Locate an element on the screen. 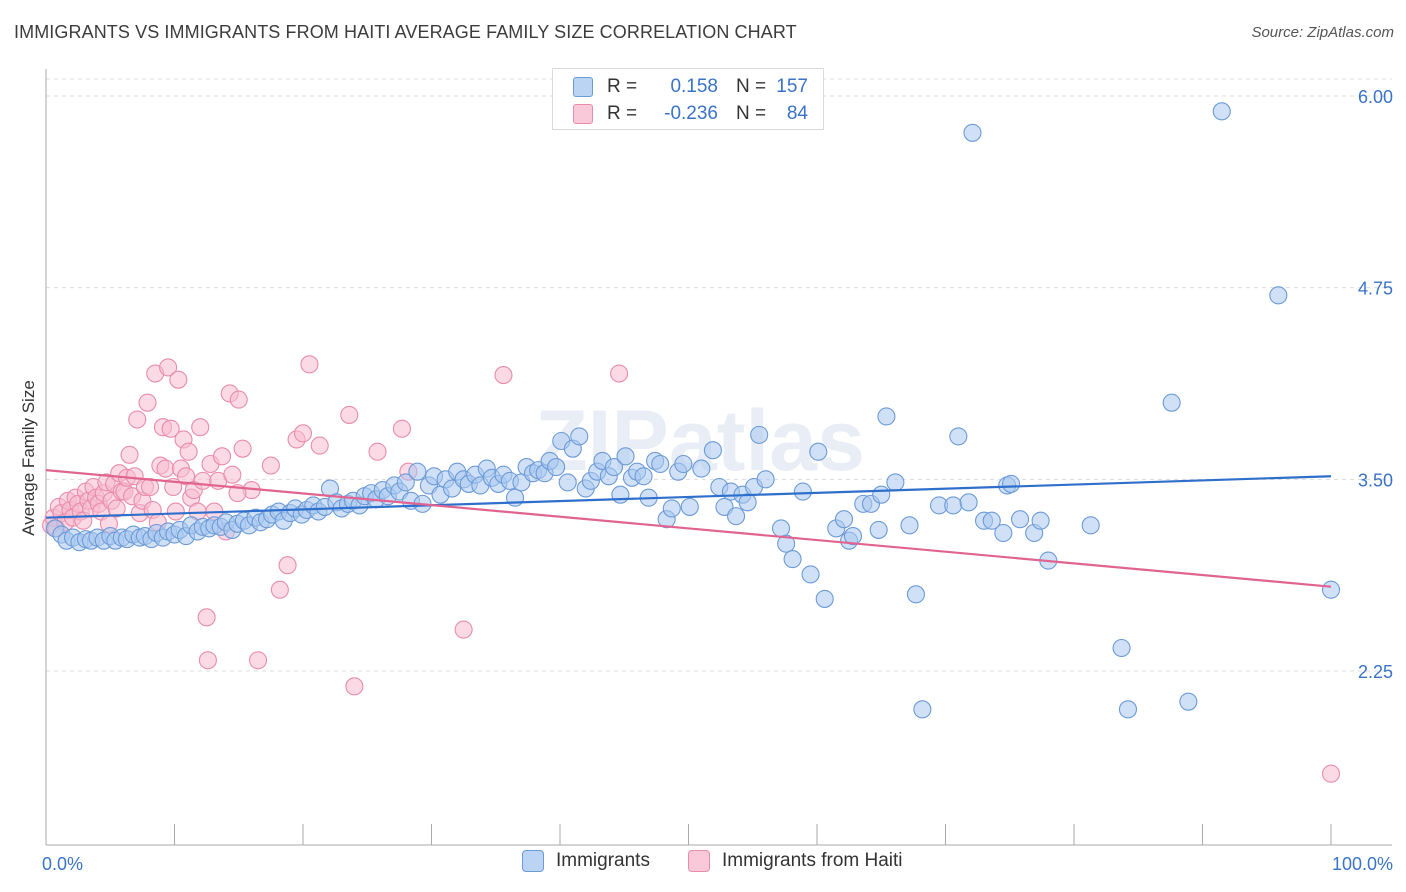 The width and height of the screenshot is (1406, 892). bottom-legend: Immigrants Immigrants from Haiti is located at coordinates (703, 864).